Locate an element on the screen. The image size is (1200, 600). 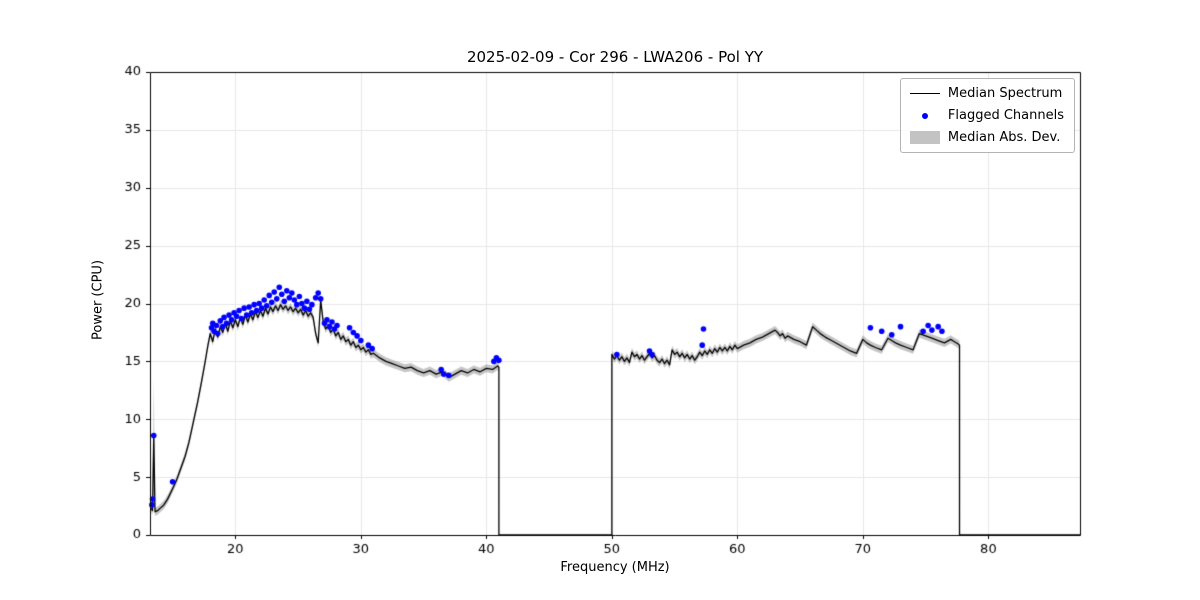
legend-item-median-spectrum: Median Spectrum is located at coordinates (987, 93).